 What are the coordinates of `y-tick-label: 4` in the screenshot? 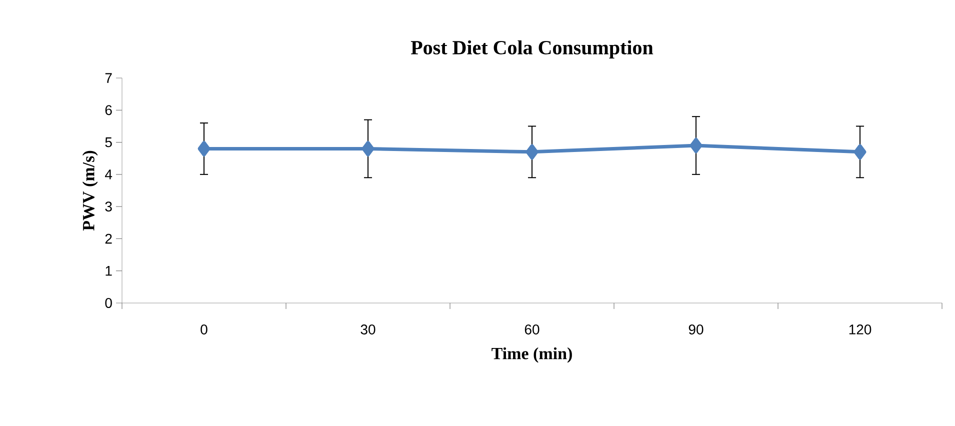 It's located at (108, 175).